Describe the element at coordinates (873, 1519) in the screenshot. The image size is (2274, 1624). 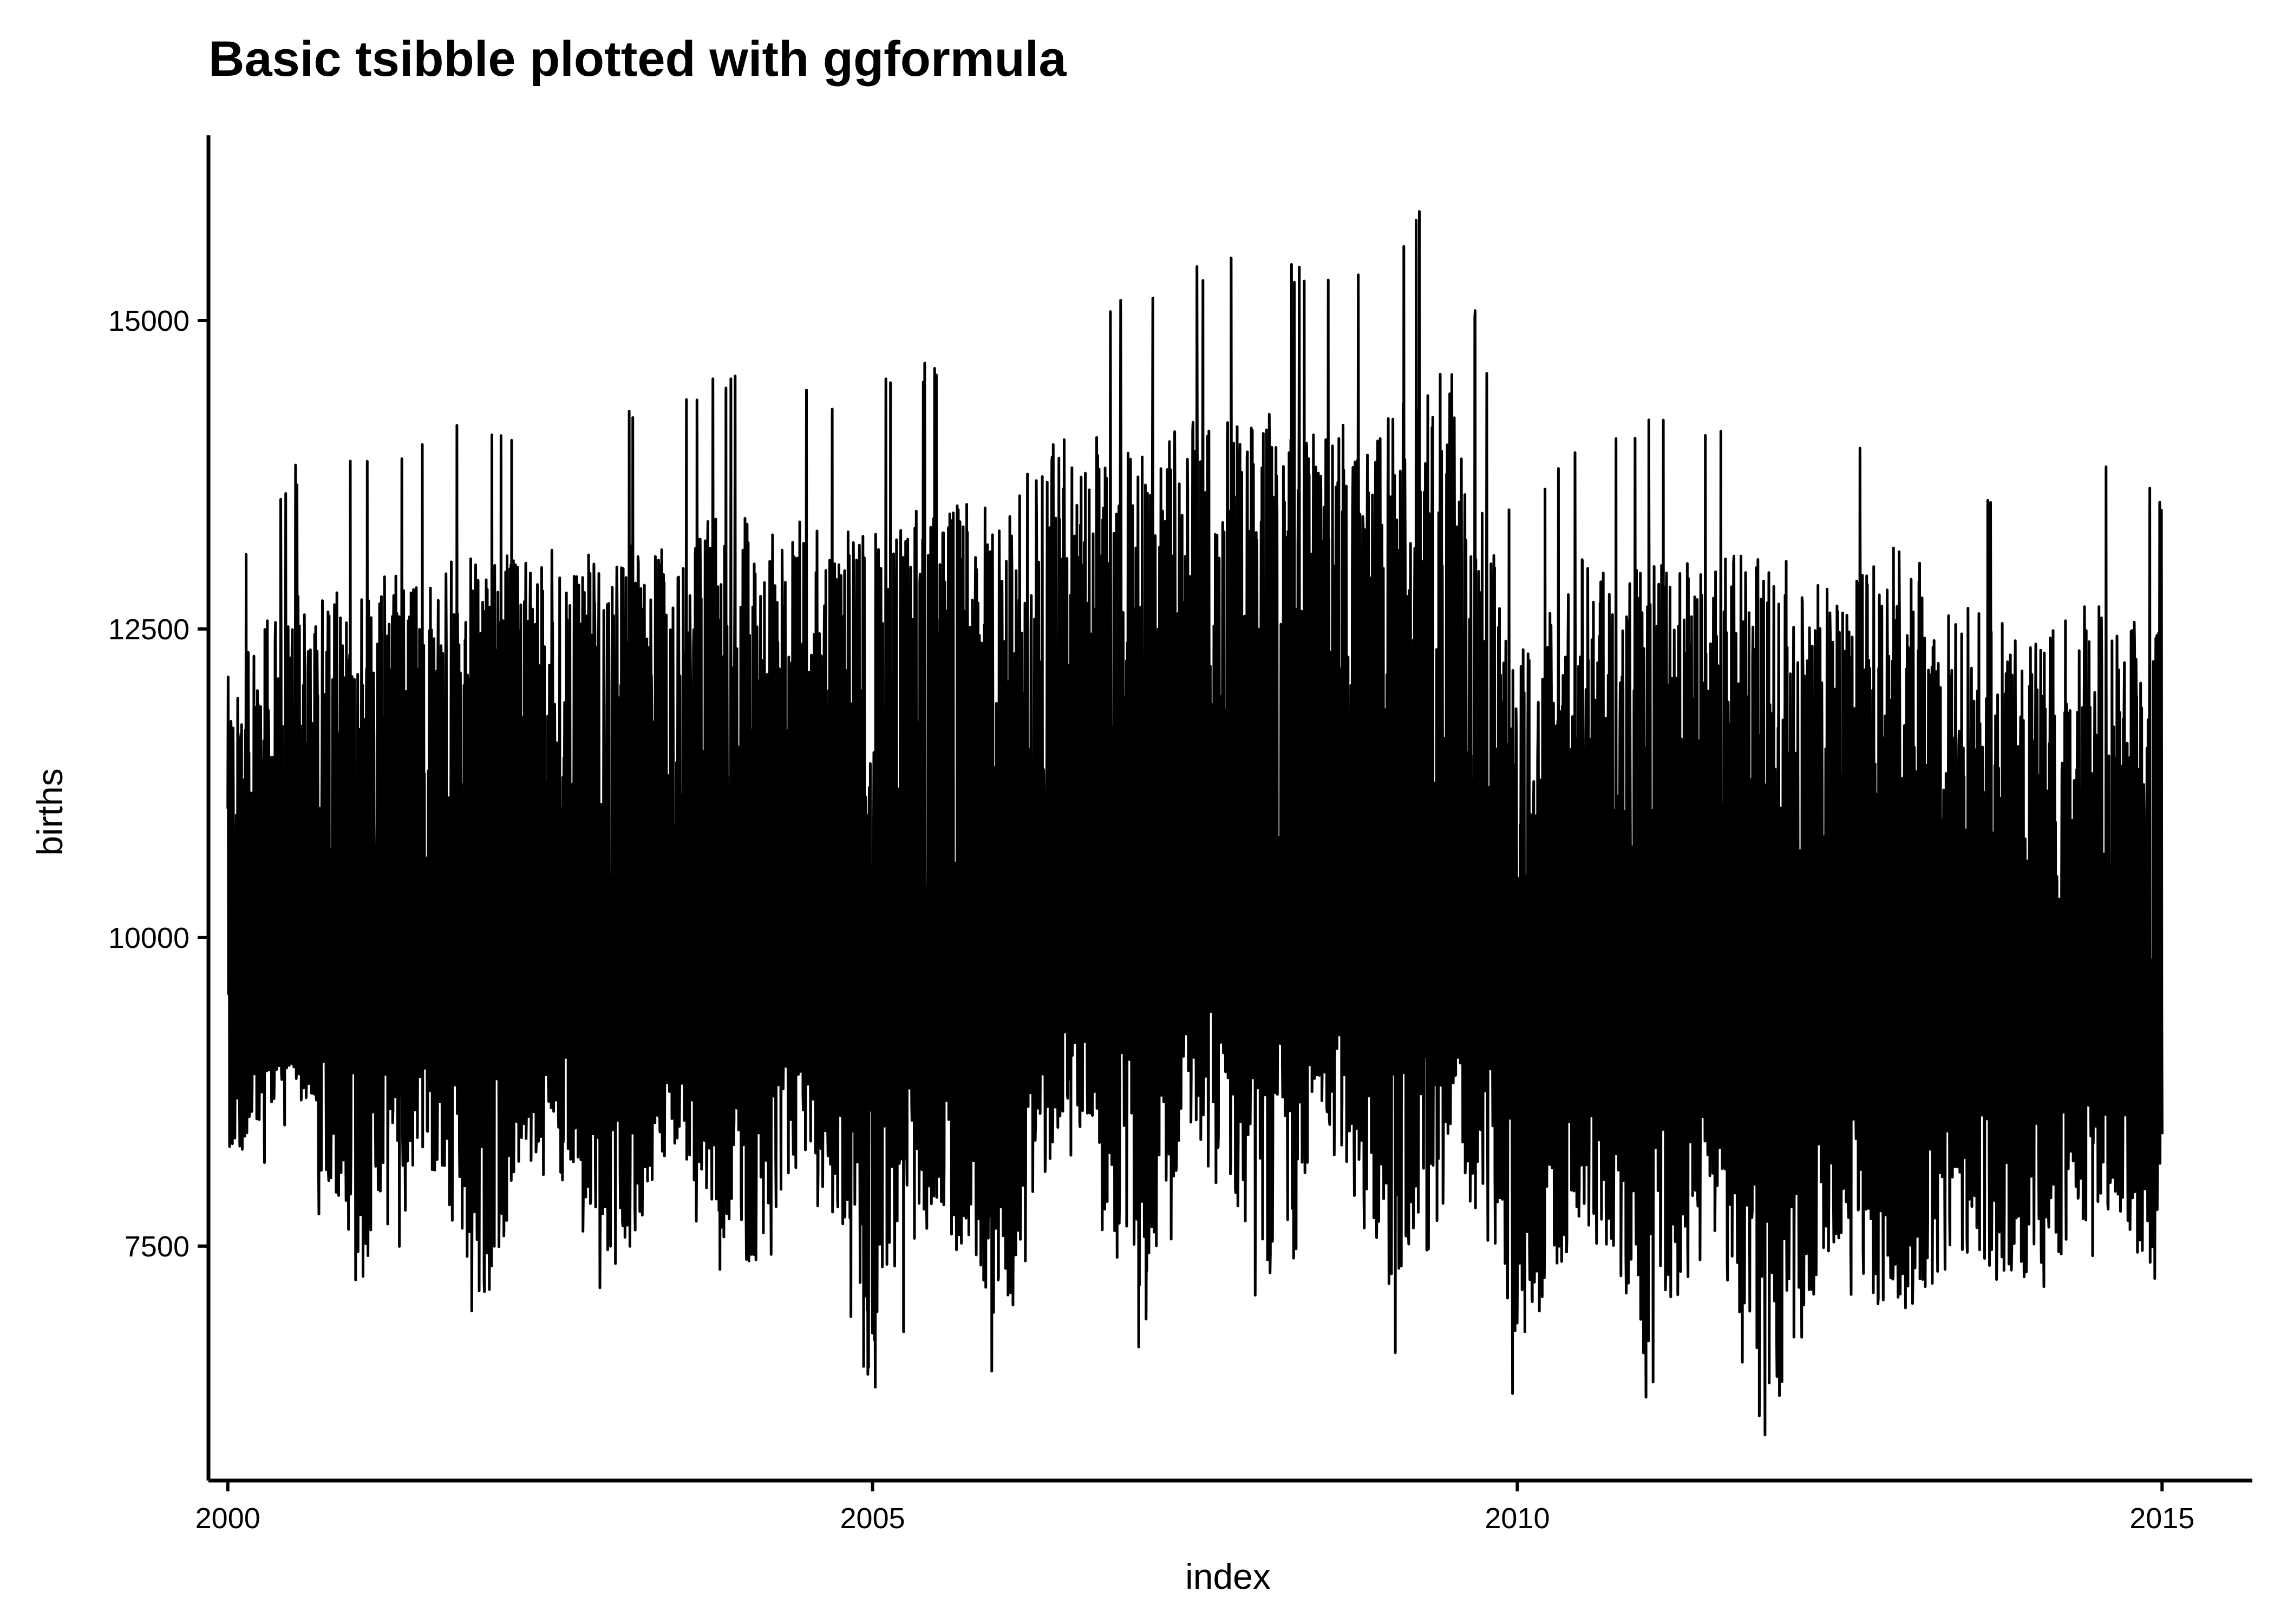
I see `x-tick-label: 2005` at that location.